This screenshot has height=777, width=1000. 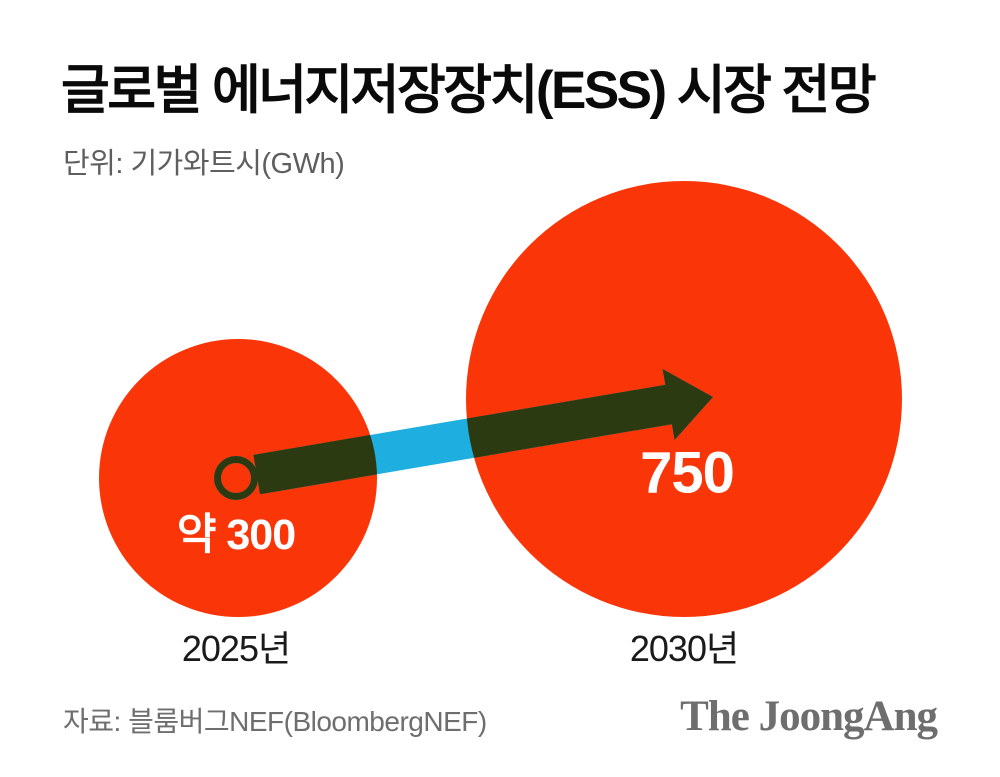 What do you see at coordinates (275, 721) in the screenshot?
I see `source-label: 자료: 블룸버그NEF(BloombergNEF)` at bounding box center [275, 721].